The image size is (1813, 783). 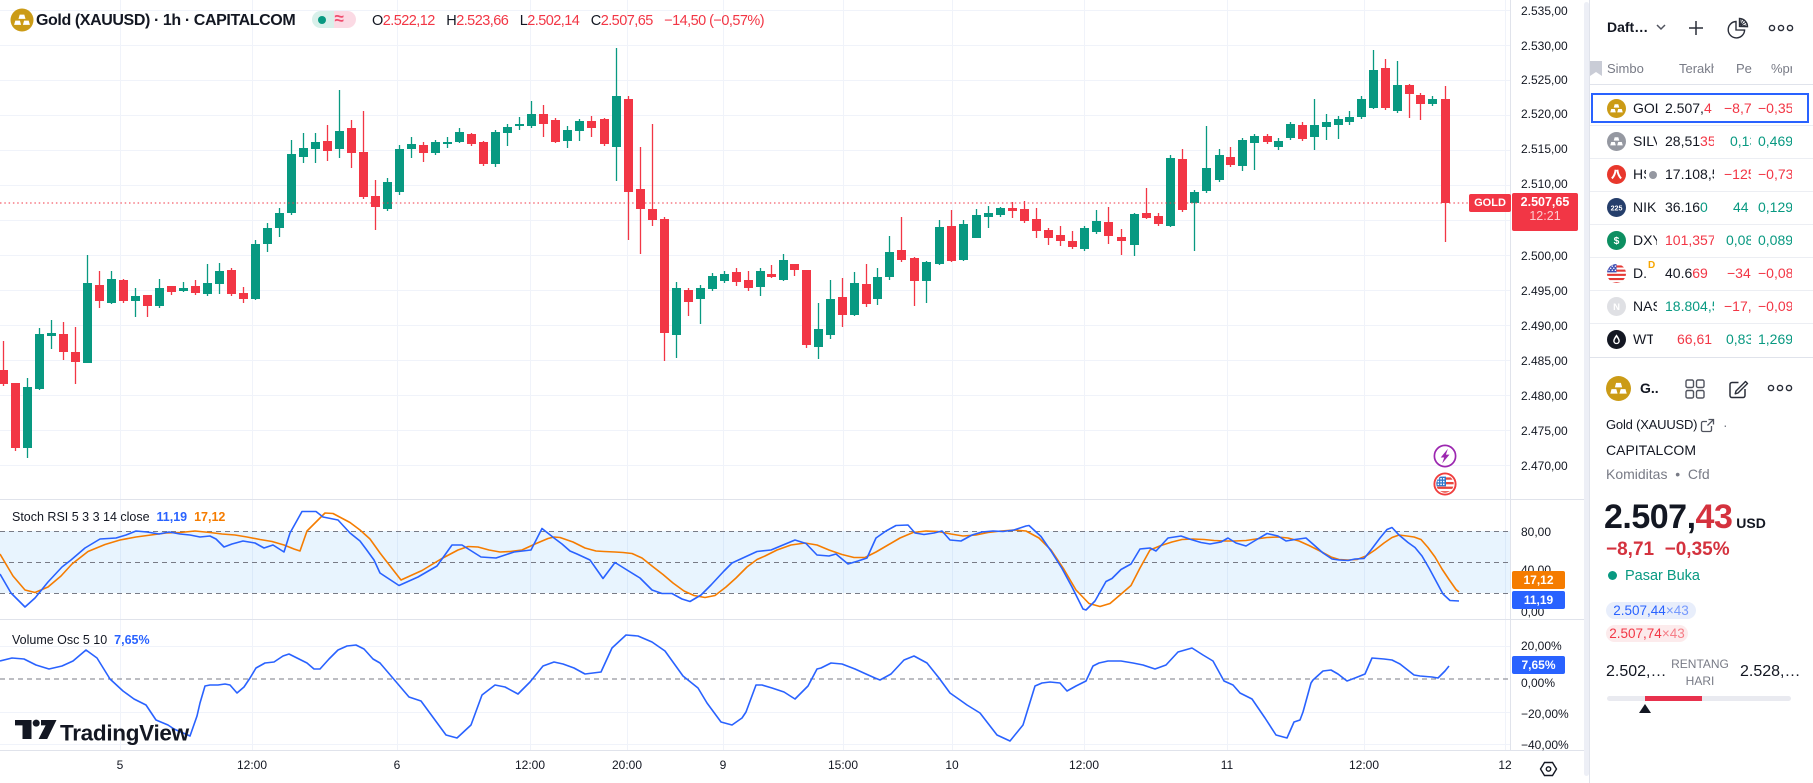 I want to click on svg-text: N, so click(x=1616, y=307).